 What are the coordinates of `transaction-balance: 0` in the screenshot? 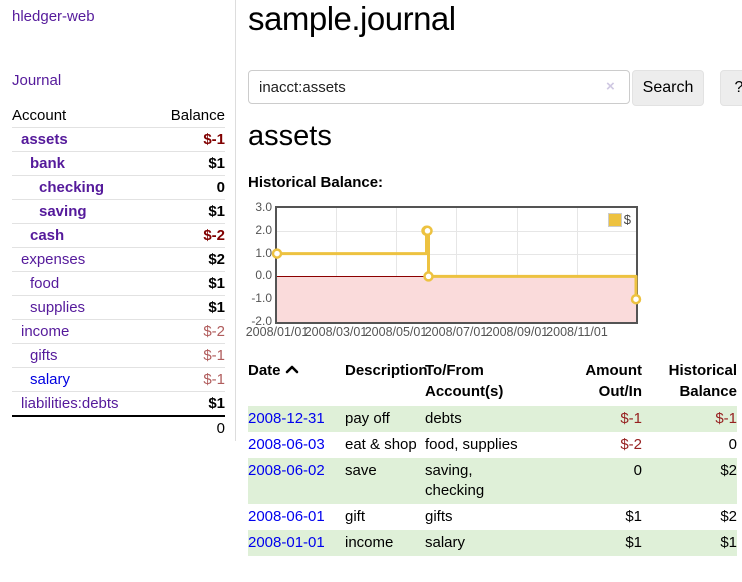 It's located at (732, 444).